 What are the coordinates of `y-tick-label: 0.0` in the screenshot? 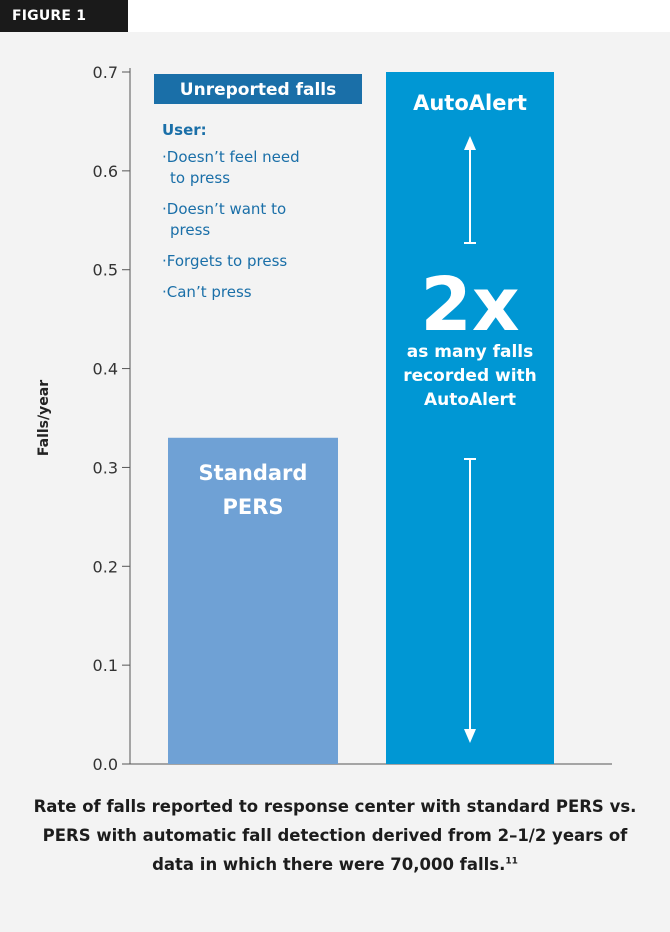 It's located at (105, 764).